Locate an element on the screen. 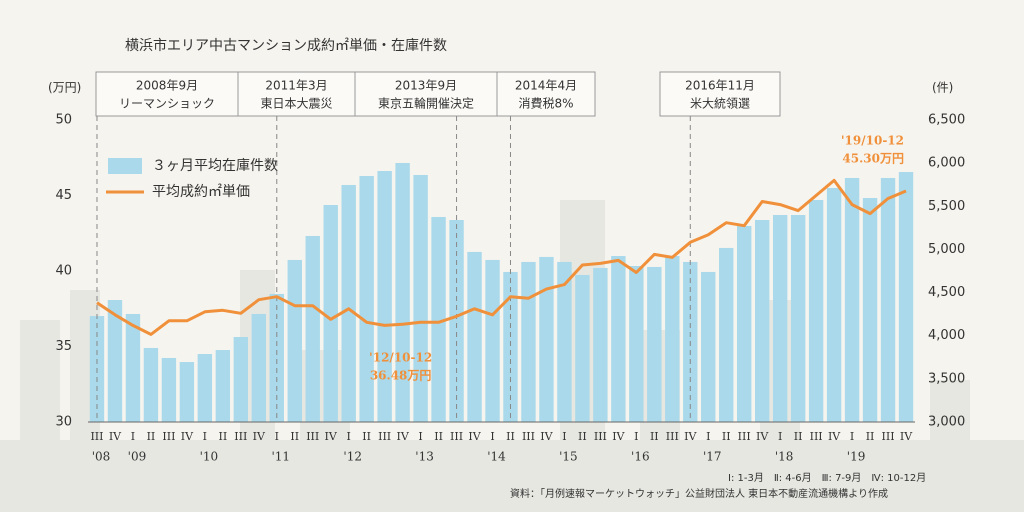 The height and width of the screenshot is (512, 1024). y-tick-label: 45 is located at coordinates (63, 195).